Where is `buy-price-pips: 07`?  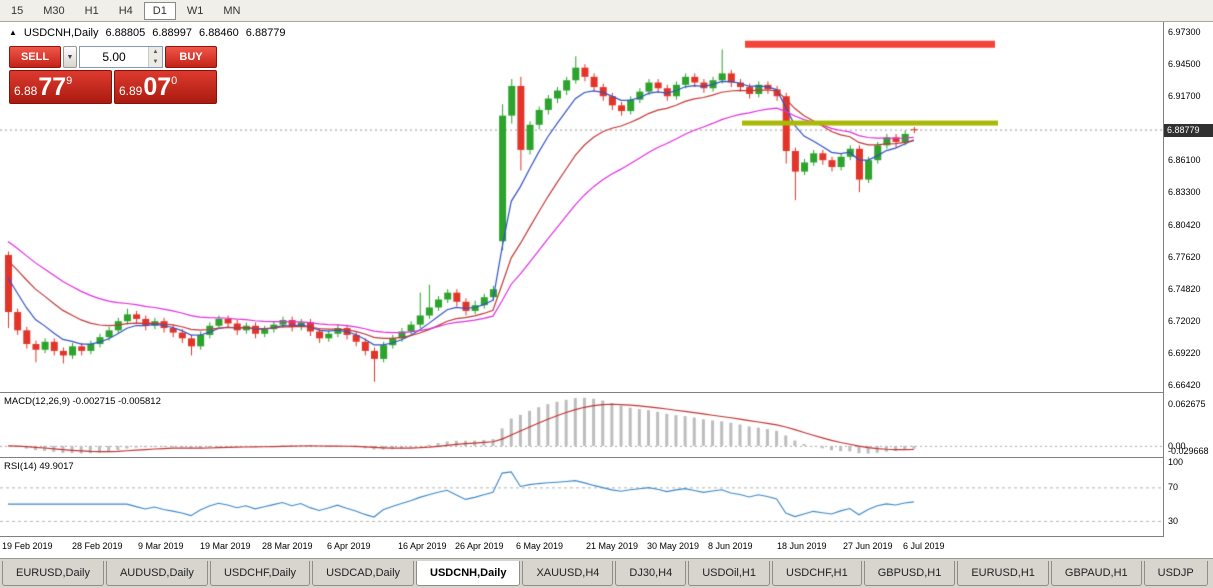
buy-price-pips: 07 is located at coordinates (157, 87).